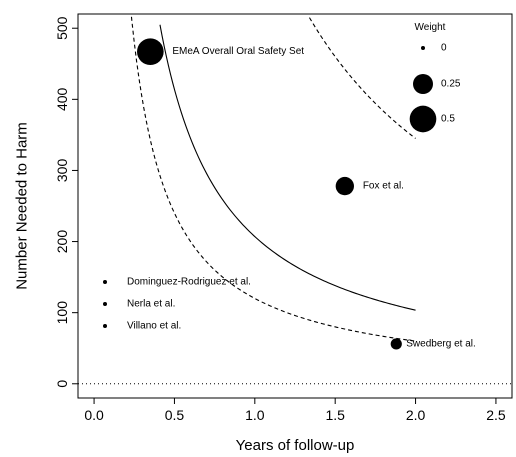 Image resolution: width=516 pixels, height=457 pixels. Describe the element at coordinates (362, 78) in the screenshot. I see `dashed-curve` at that location.